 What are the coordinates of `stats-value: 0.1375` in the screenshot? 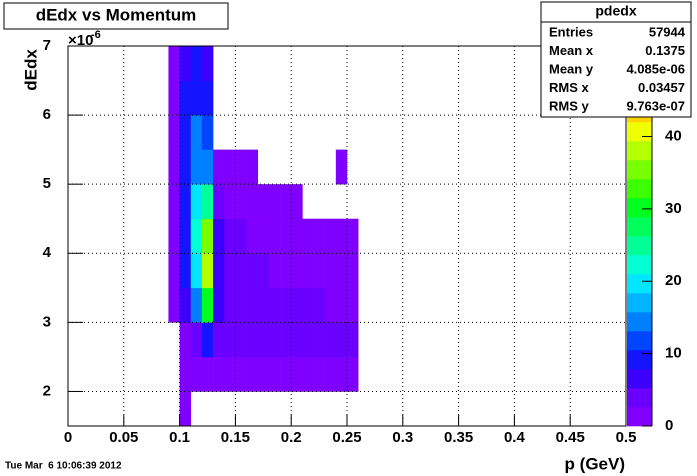 It's located at (665, 50).